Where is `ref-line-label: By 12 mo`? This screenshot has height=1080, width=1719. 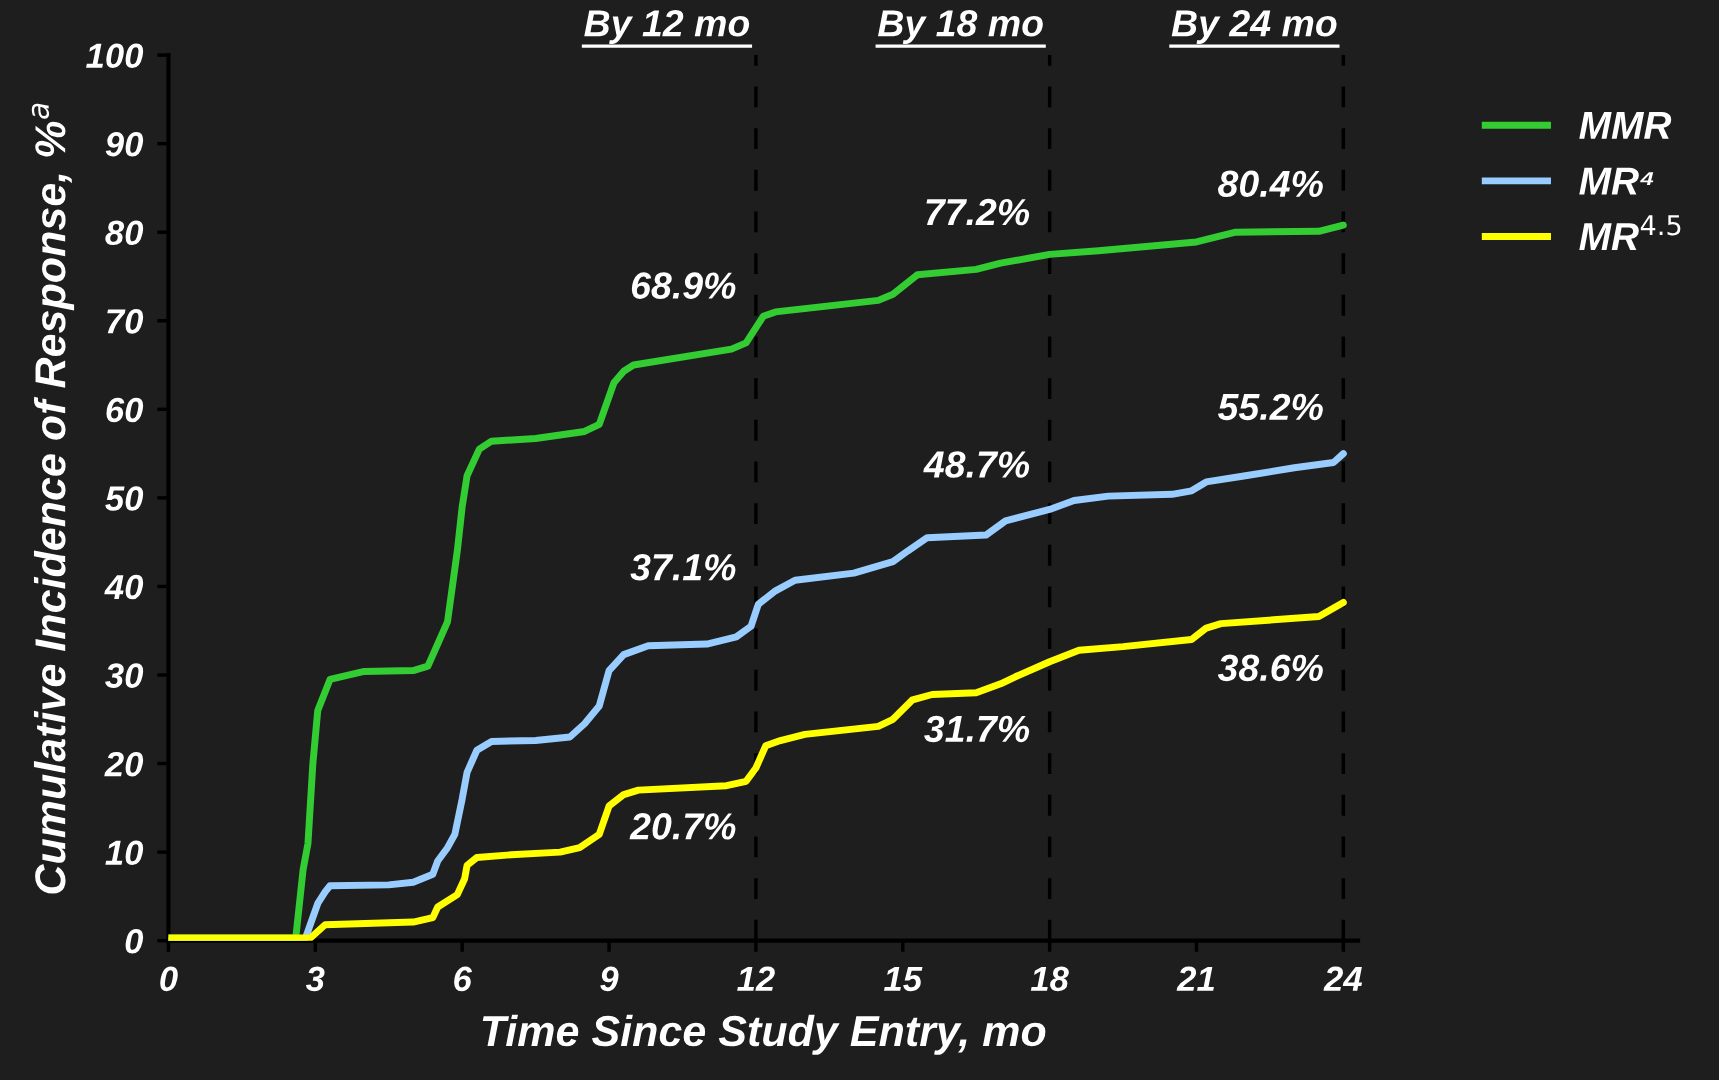
ref-line-label: By 12 mo is located at coordinates (667, 27).